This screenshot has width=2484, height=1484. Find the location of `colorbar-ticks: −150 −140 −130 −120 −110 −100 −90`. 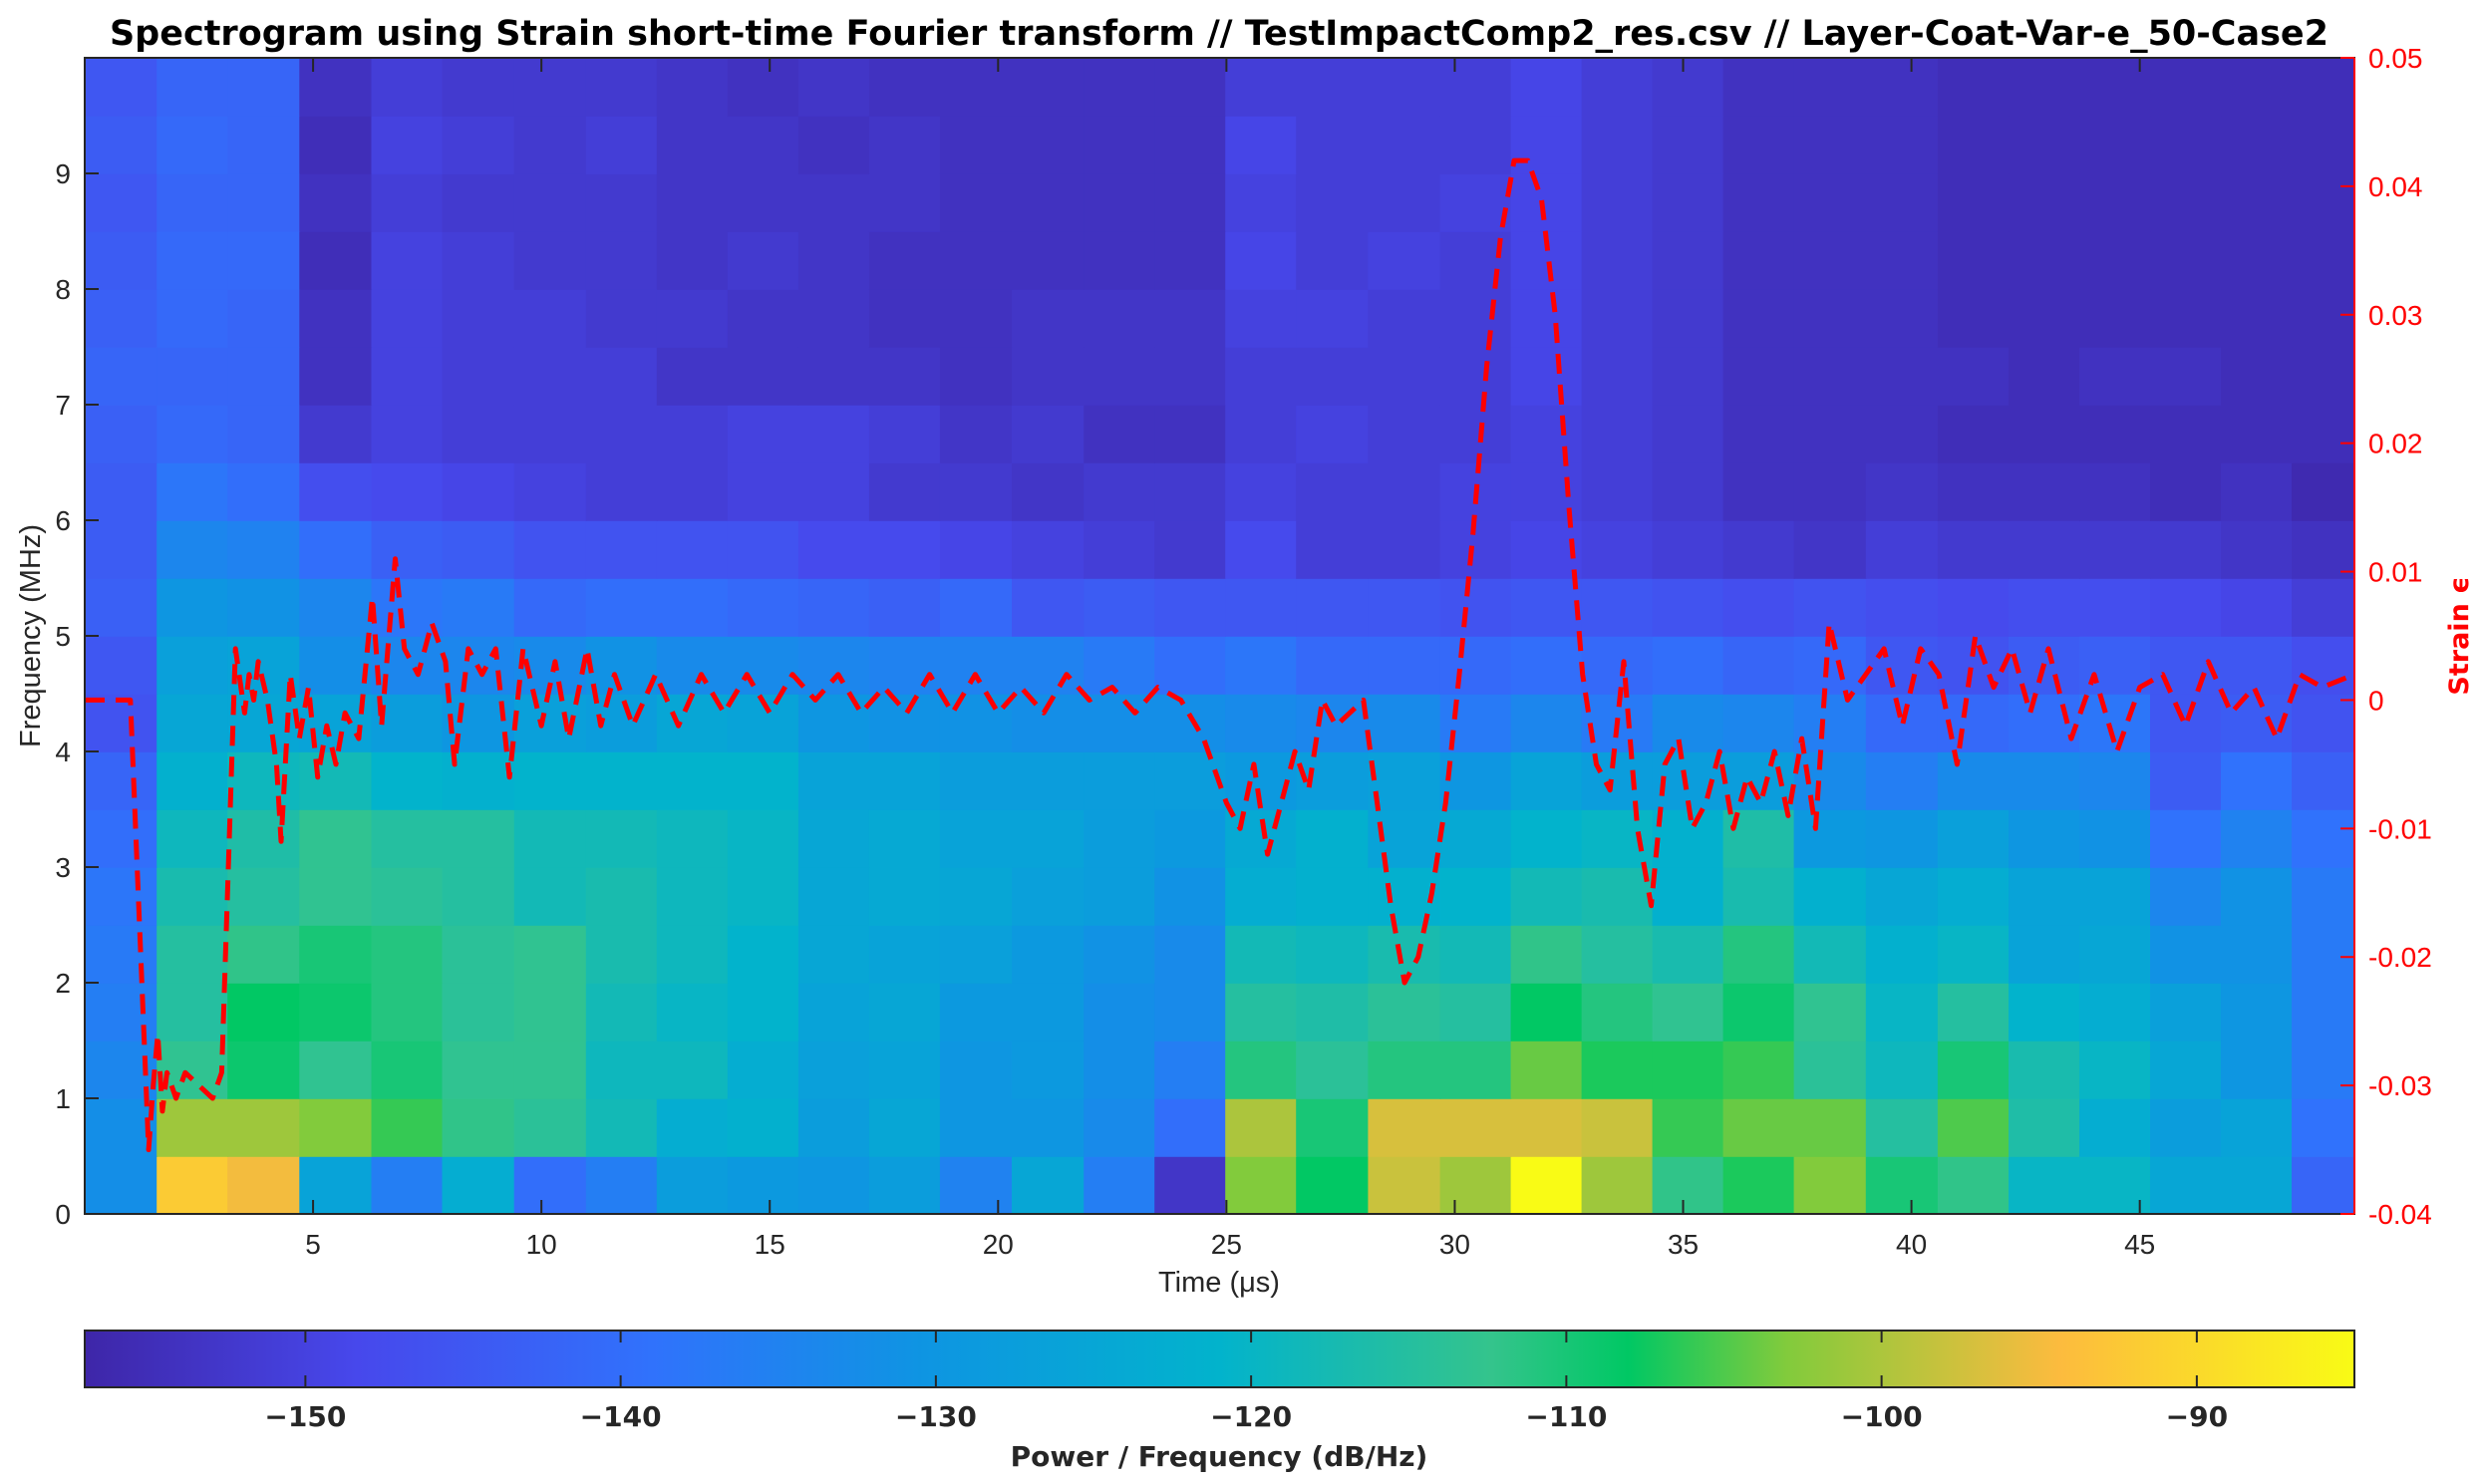

colorbar-ticks: −150 −140 −130 −120 −110 −100 −90 is located at coordinates (1246, 1382).